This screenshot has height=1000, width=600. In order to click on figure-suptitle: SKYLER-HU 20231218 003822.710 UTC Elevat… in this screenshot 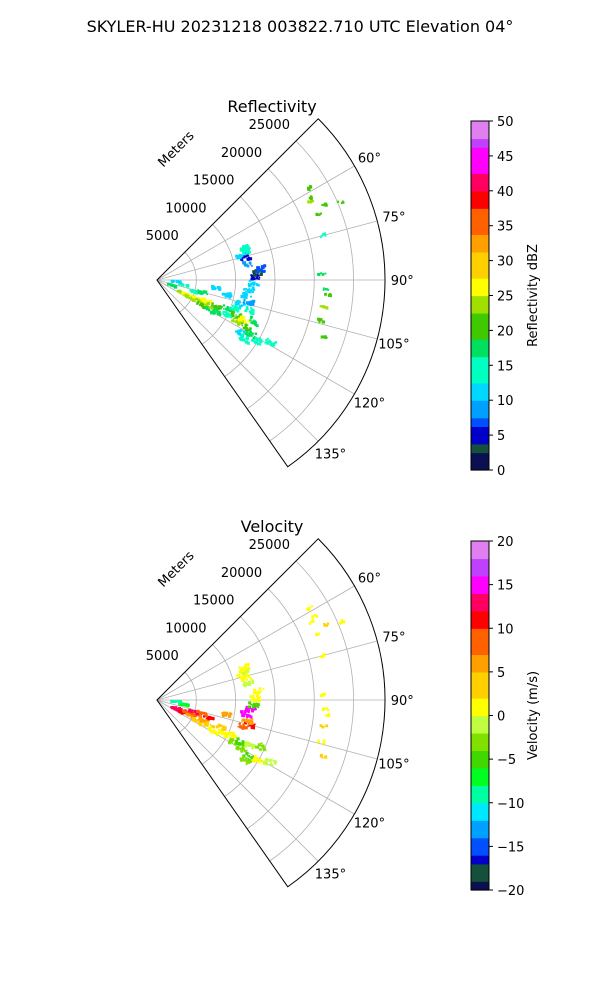, I will do `click(300, 26)`.